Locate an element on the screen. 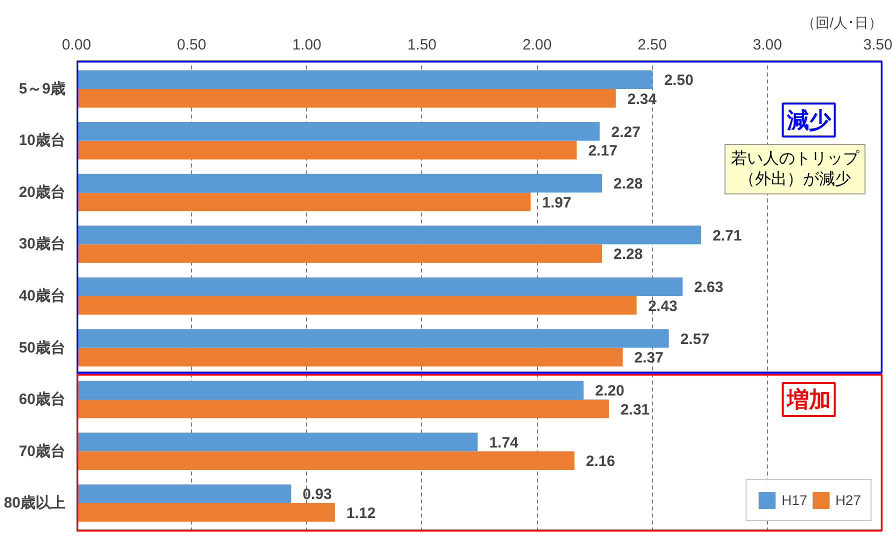  legend-label: H27 is located at coordinates (848, 500).